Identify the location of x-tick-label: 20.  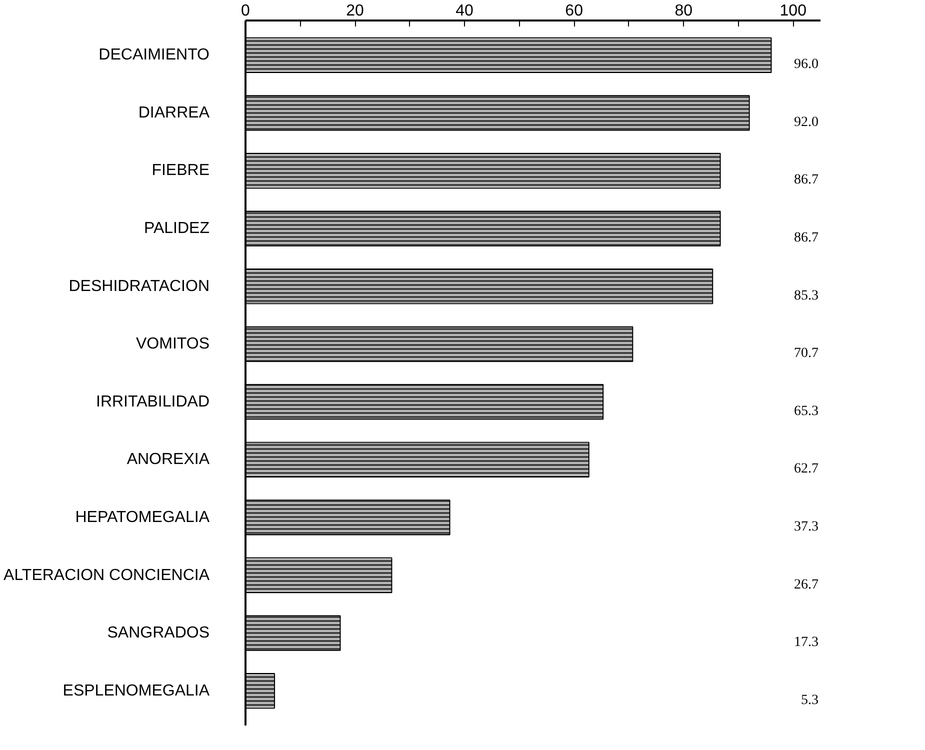
(355, 11).